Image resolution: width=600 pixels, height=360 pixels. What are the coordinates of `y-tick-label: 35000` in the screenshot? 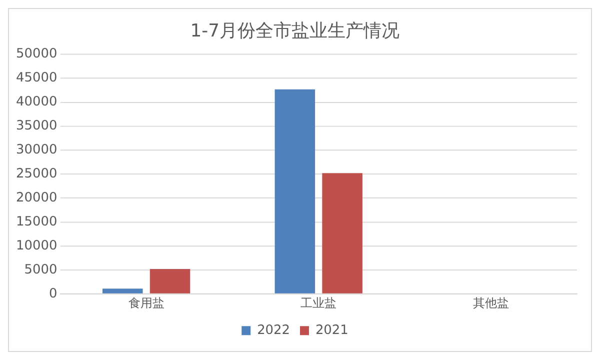 It's located at (37, 126).